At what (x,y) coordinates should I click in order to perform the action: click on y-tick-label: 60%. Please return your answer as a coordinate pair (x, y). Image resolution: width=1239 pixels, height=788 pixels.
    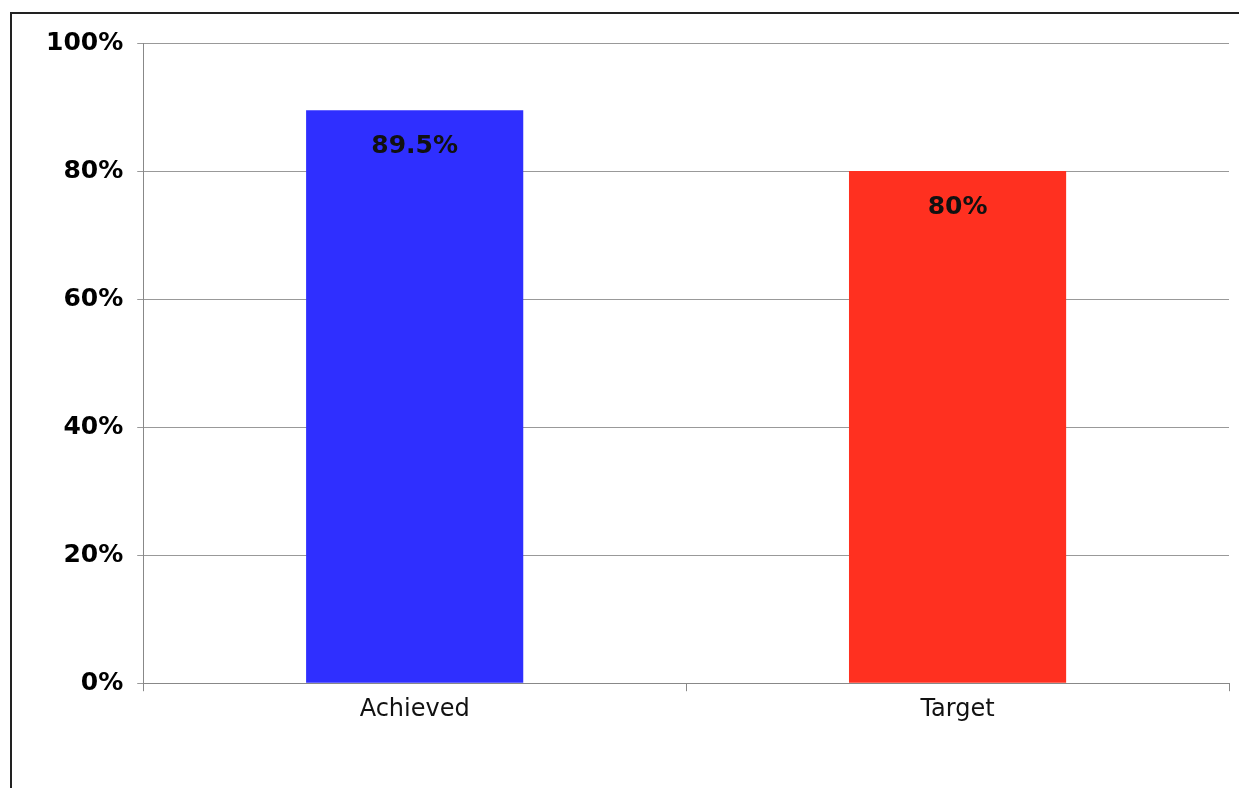
    Looking at the image, I should click on (93, 297).